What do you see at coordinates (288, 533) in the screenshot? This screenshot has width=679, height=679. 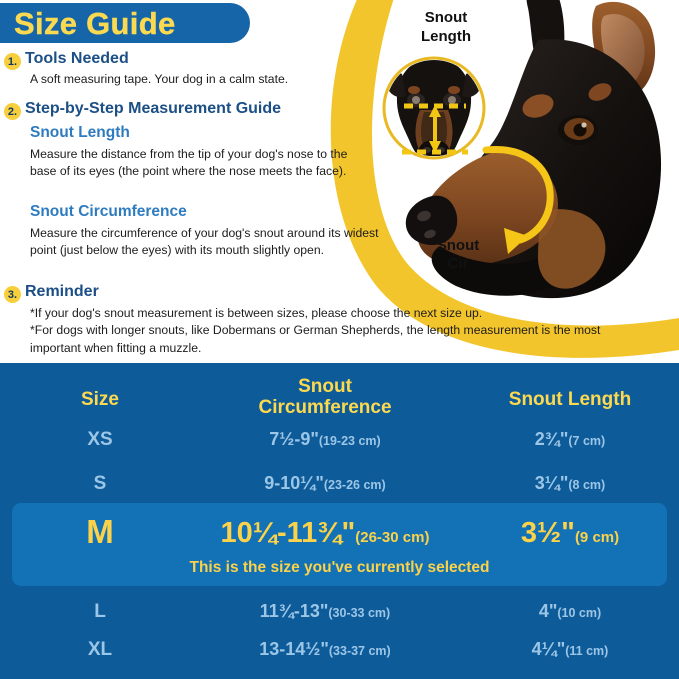 I see `row-m-circ-value: 10¼-11¾"` at bounding box center [288, 533].